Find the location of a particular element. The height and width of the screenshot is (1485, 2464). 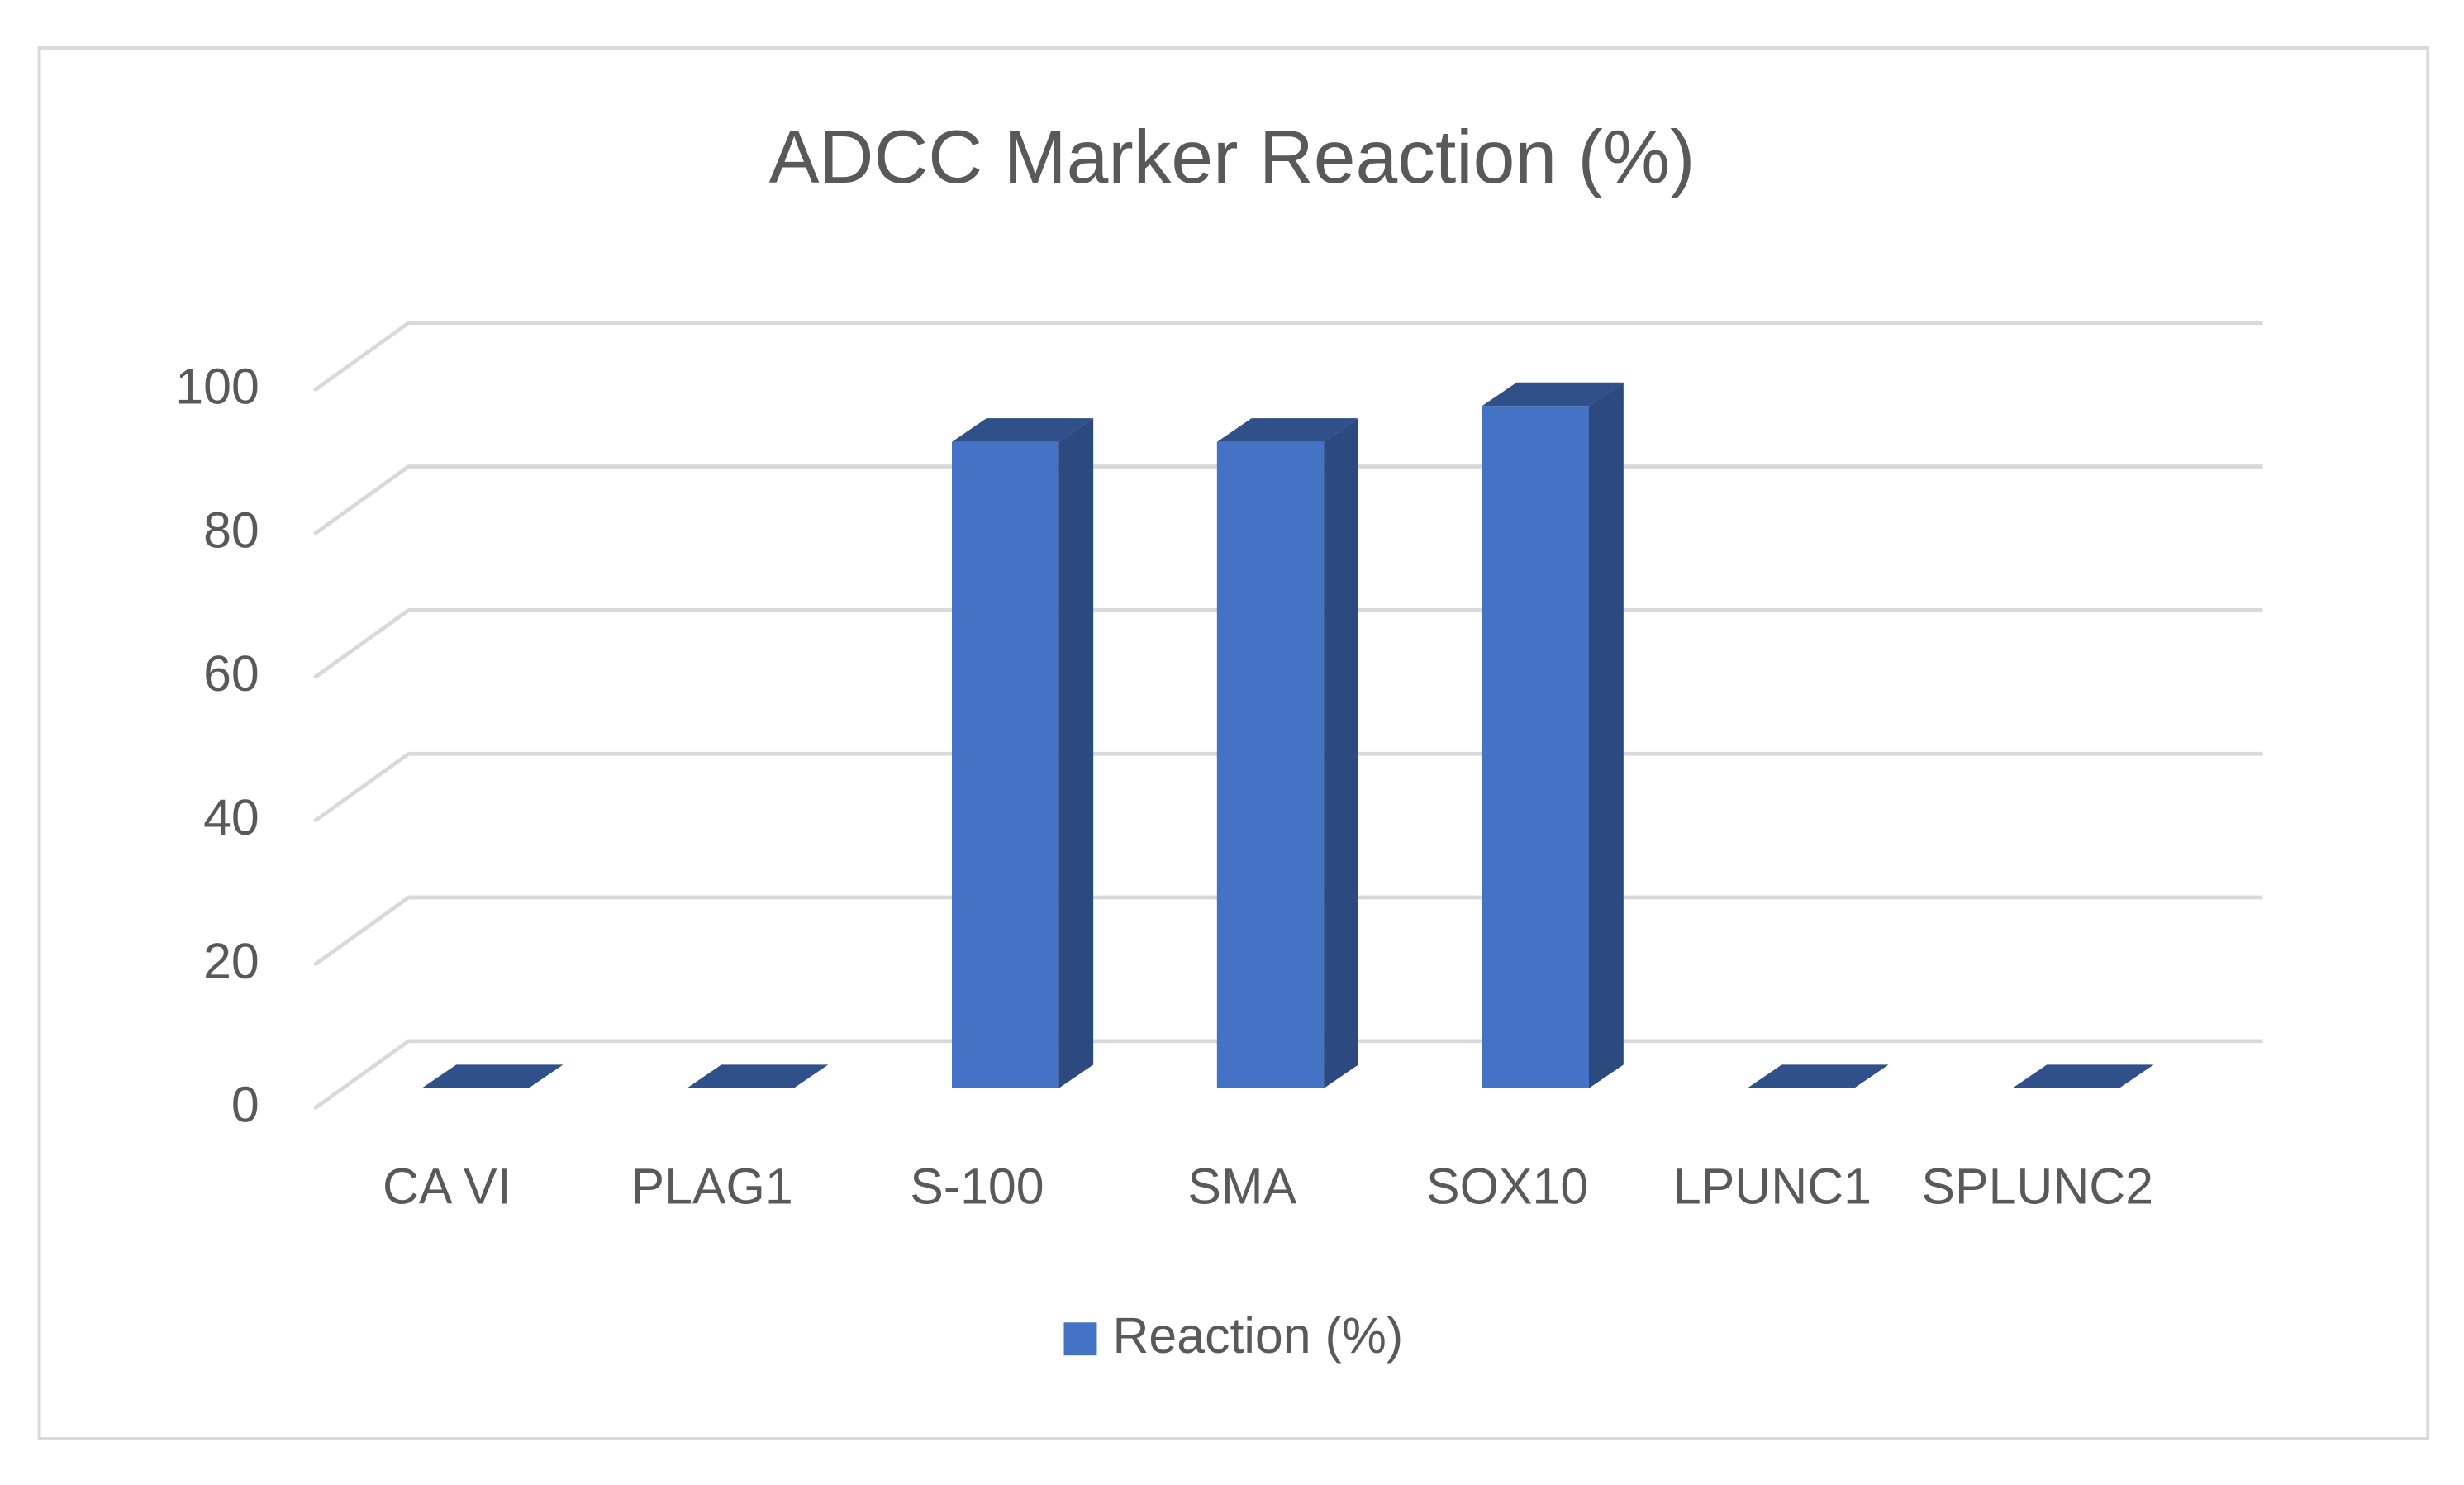

chart-title: ADCC Marker Reaction (%) is located at coordinates (1232, 157).